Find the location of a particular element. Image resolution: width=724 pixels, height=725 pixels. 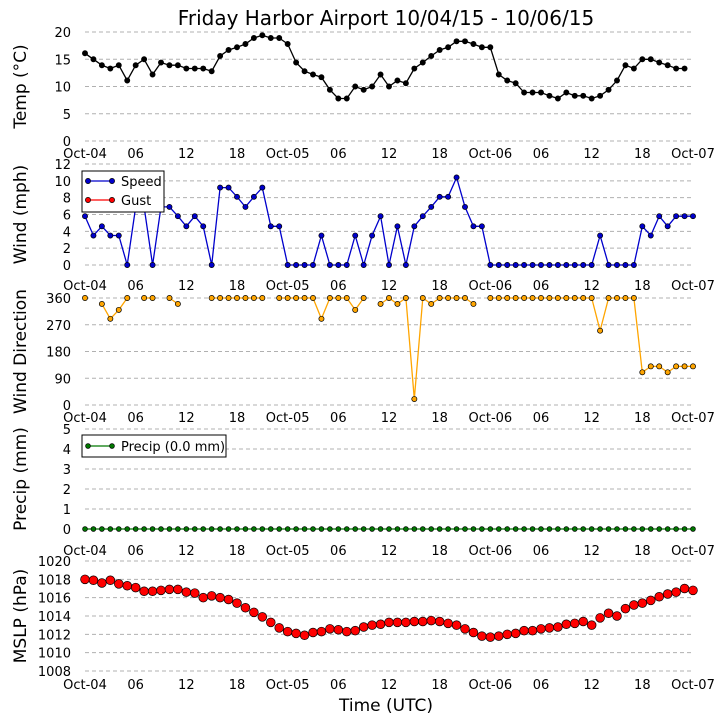

legend-label-precip: Precip (0.0 mm) is located at coordinates (173, 447).